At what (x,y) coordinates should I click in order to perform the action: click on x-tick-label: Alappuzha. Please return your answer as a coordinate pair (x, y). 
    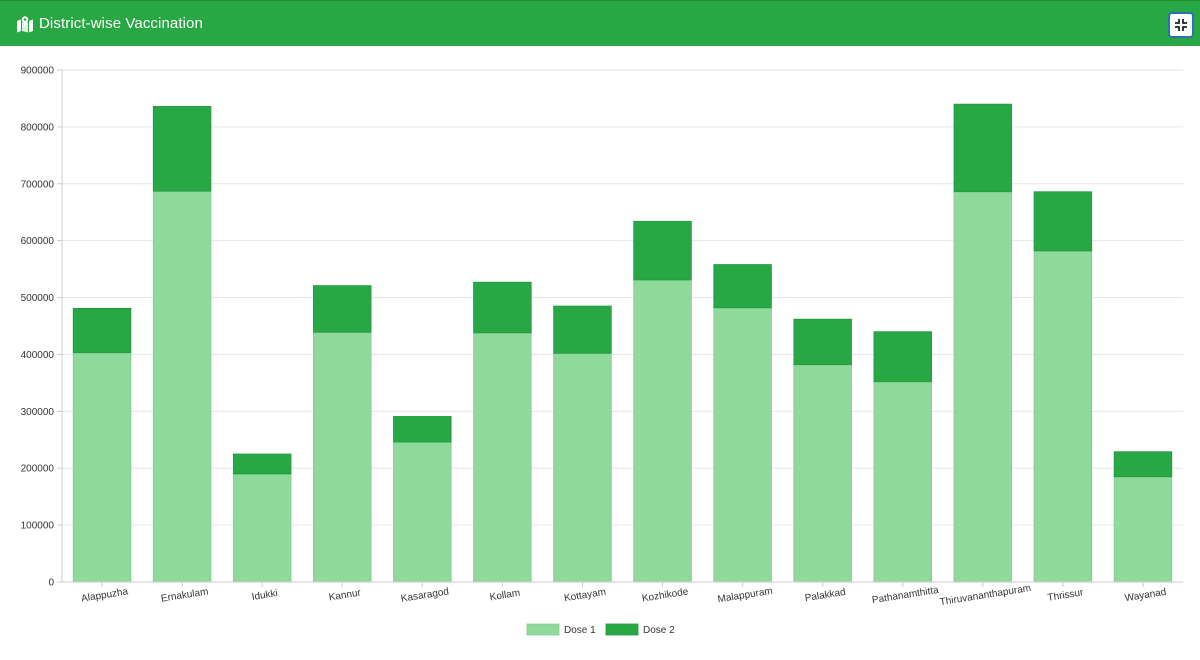
    Looking at the image, I should click on (104, 595).